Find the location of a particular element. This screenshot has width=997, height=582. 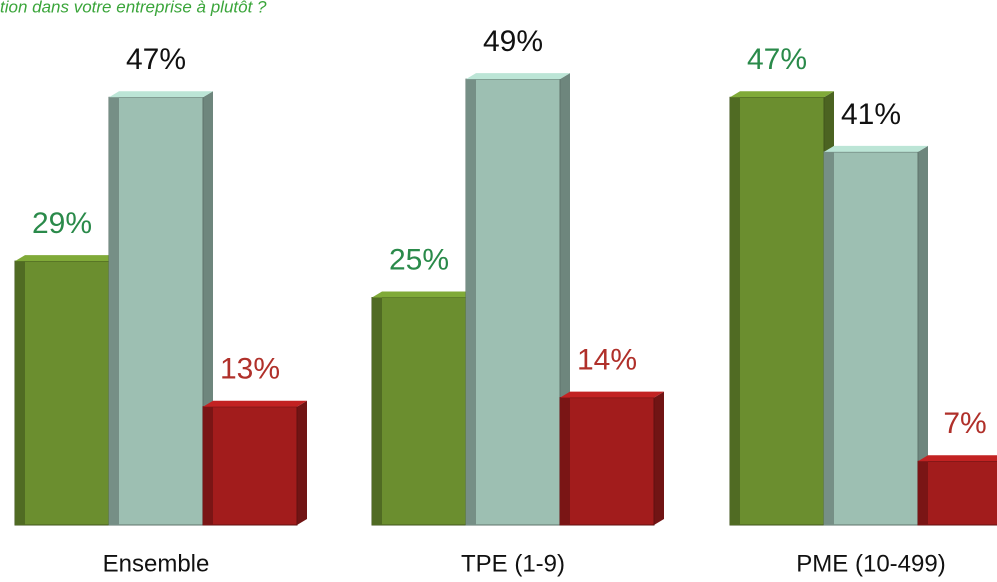

data-label: 29% is located at coordinates (62, 223).